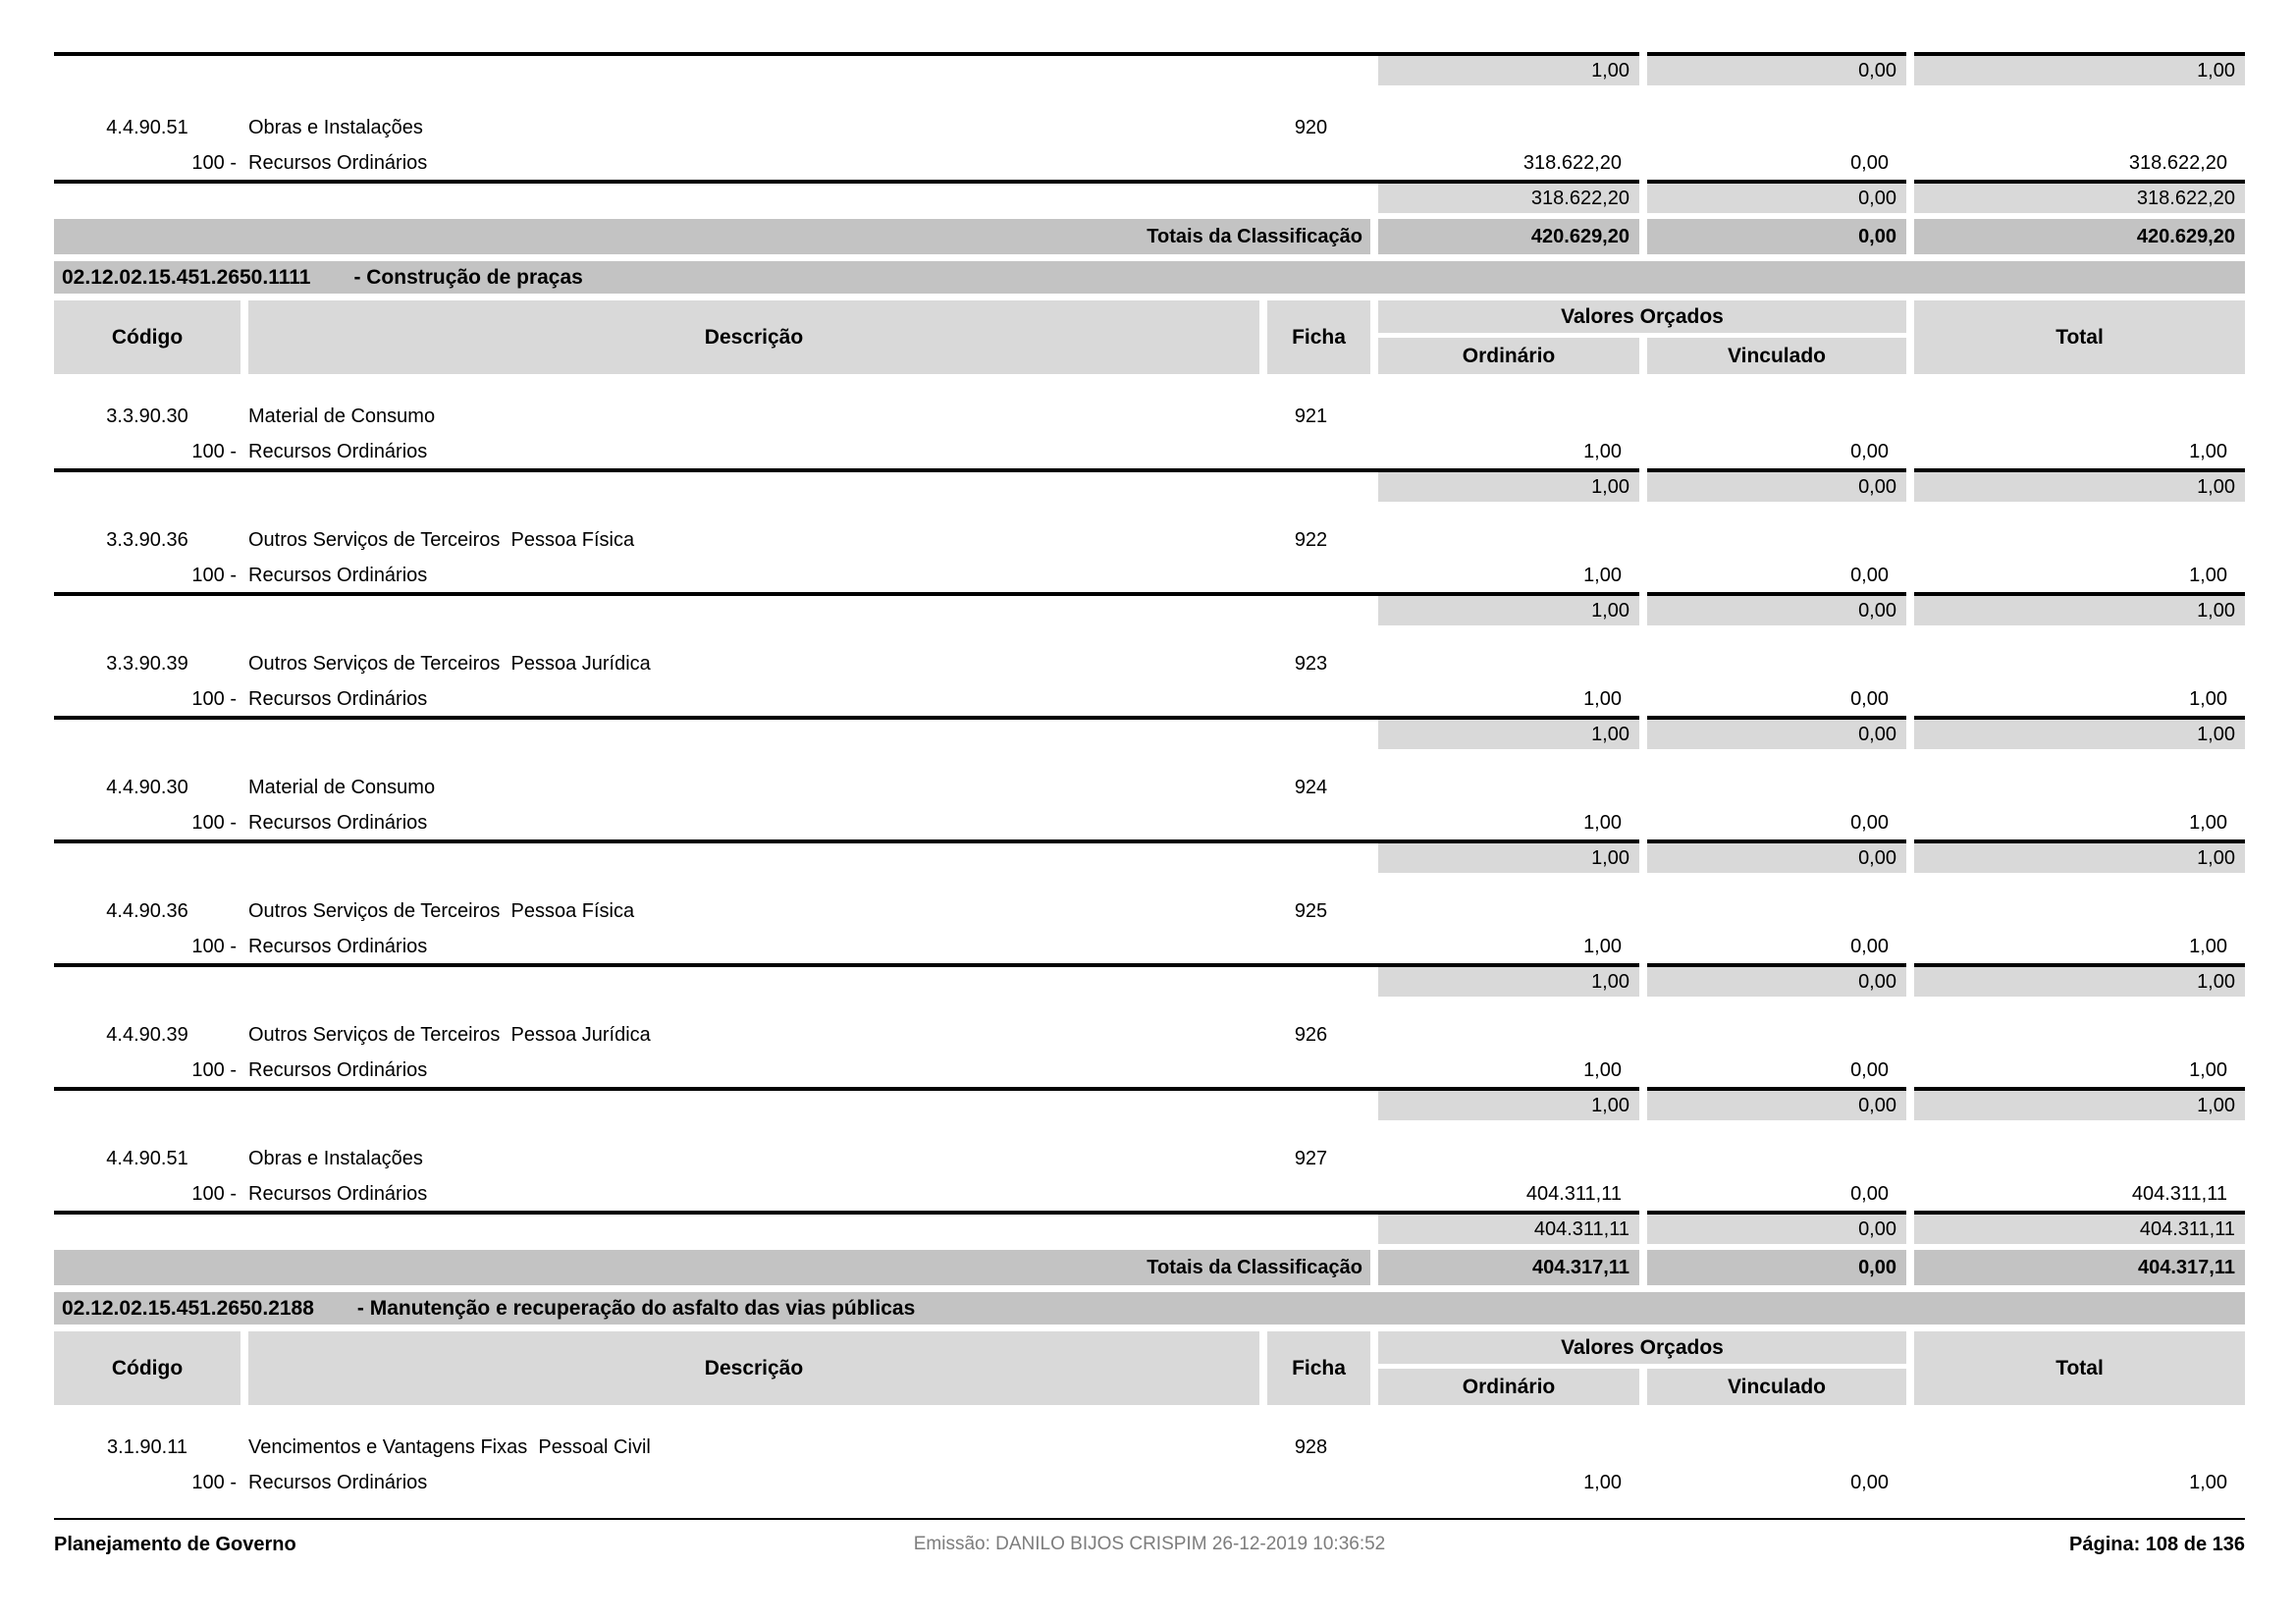 Image resolution: width=2296 pixels, height=1623 pixels. I want to click on classification-totals-label: Totais da Classificação, so click(712, 1267).